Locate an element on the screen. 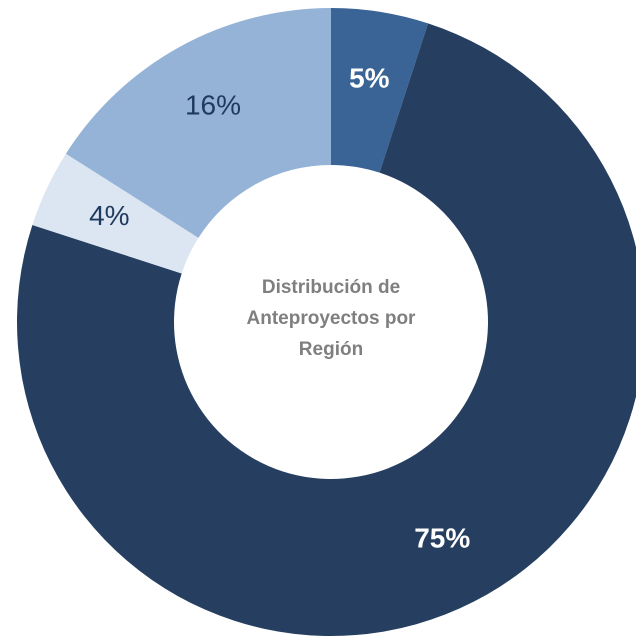  chart-title: Distribución de Anteproyectos por Región is located at coordinates (331, 318).